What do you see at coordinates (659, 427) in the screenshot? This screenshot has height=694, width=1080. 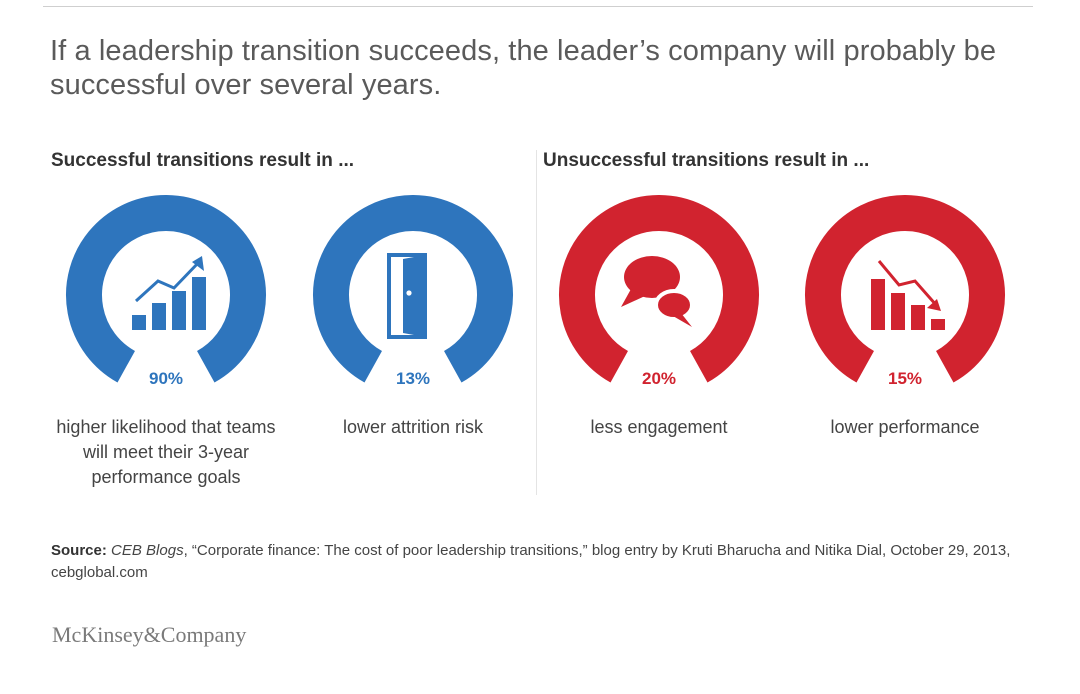 I see `metric-caption: less engagement` at bounding box center [659, 427].